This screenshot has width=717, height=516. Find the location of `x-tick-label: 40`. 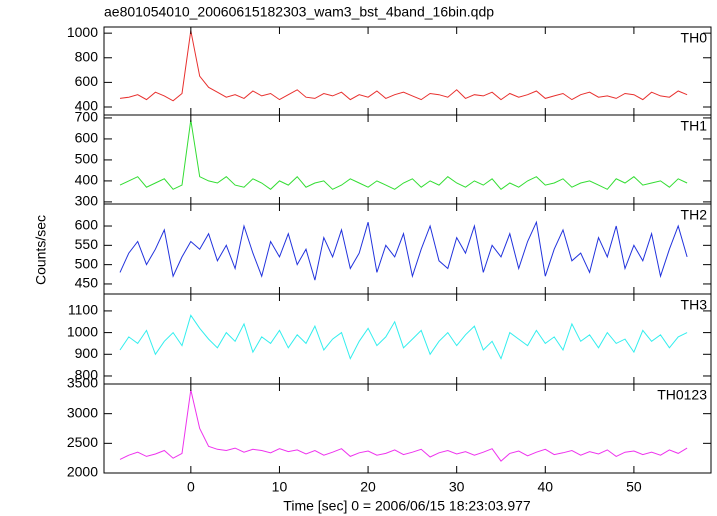

x-tick-label: 40 is located at coordinates (546, 487).